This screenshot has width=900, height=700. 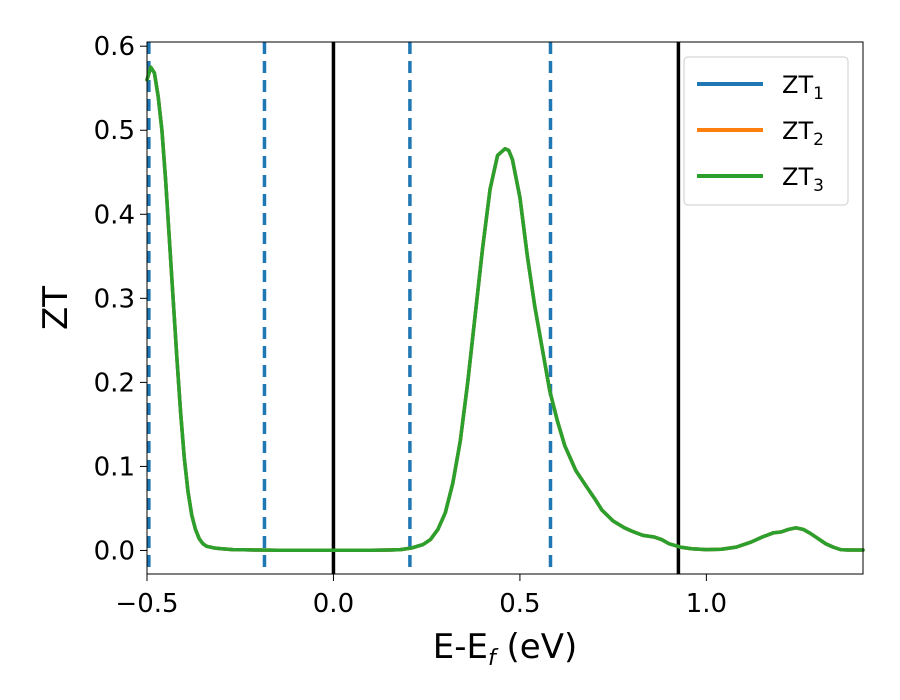 What do you see at coordinates (797, 85) in the screenshot?
I see `legend-label-zt1-main: ZT` at bounding box center [797, 85].